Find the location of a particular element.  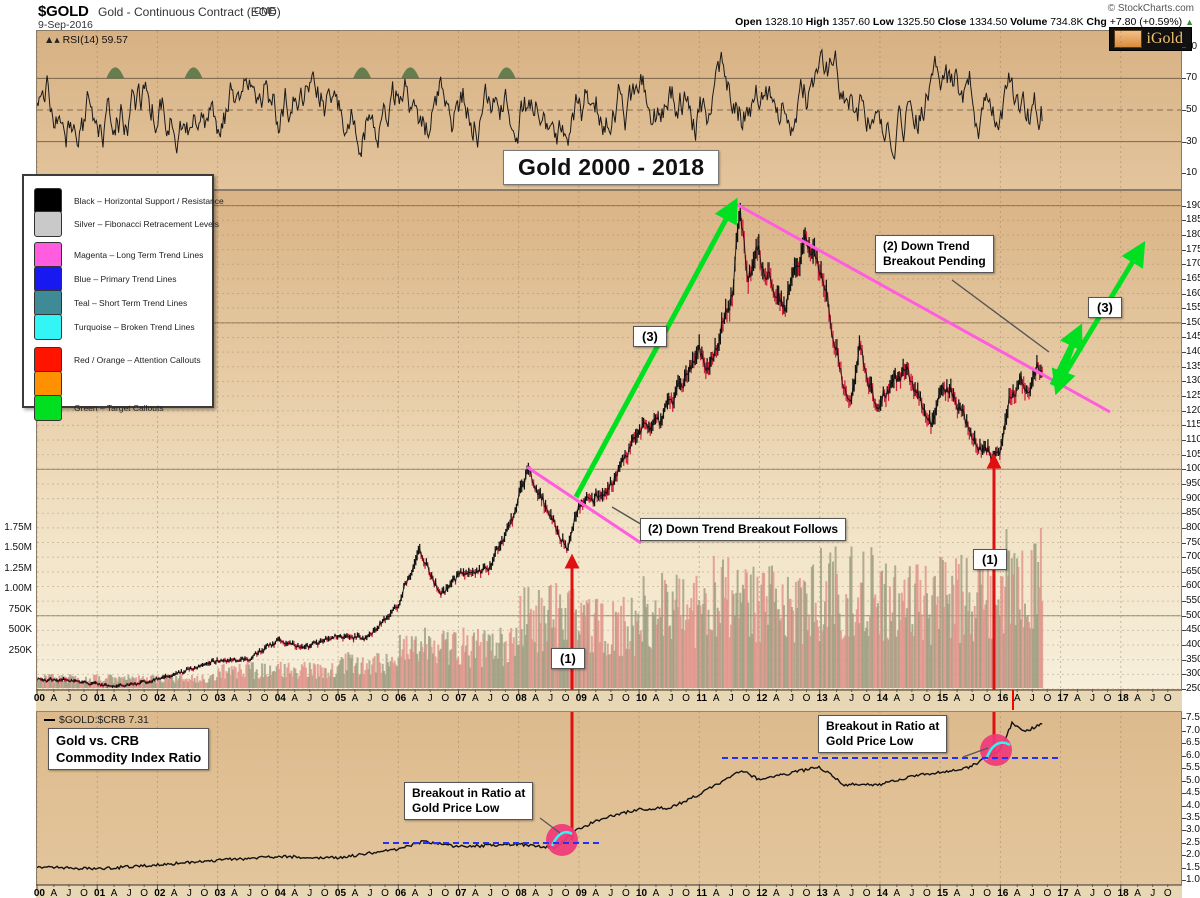

x-axis-year-00: 00 is located at coordinates (39, 698).